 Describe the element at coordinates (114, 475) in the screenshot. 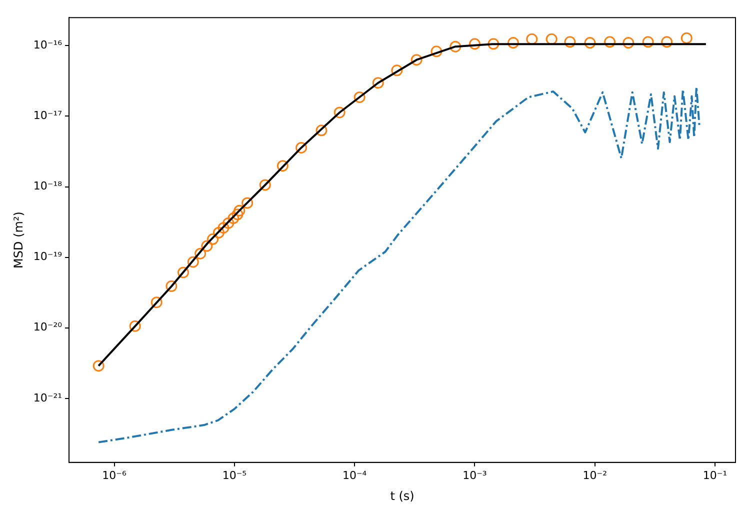

I see `x-tick-label: 10⁻⁶` at that location.